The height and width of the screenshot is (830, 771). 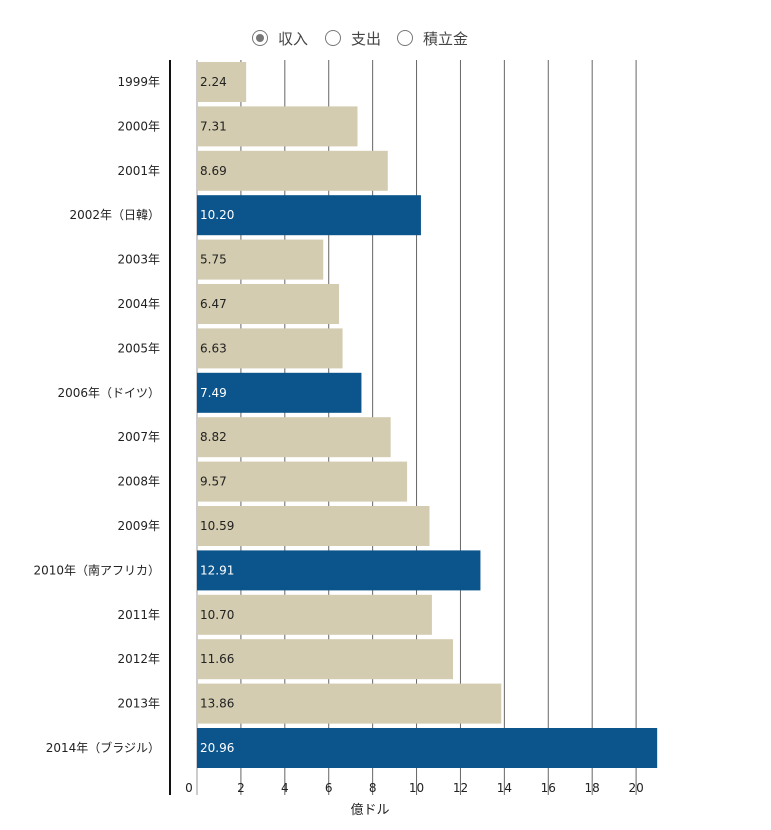 What do you see at coordinates (138, 615) in the screenshot?
I see `category-label: 2011年` at bounding box center [138, 615].